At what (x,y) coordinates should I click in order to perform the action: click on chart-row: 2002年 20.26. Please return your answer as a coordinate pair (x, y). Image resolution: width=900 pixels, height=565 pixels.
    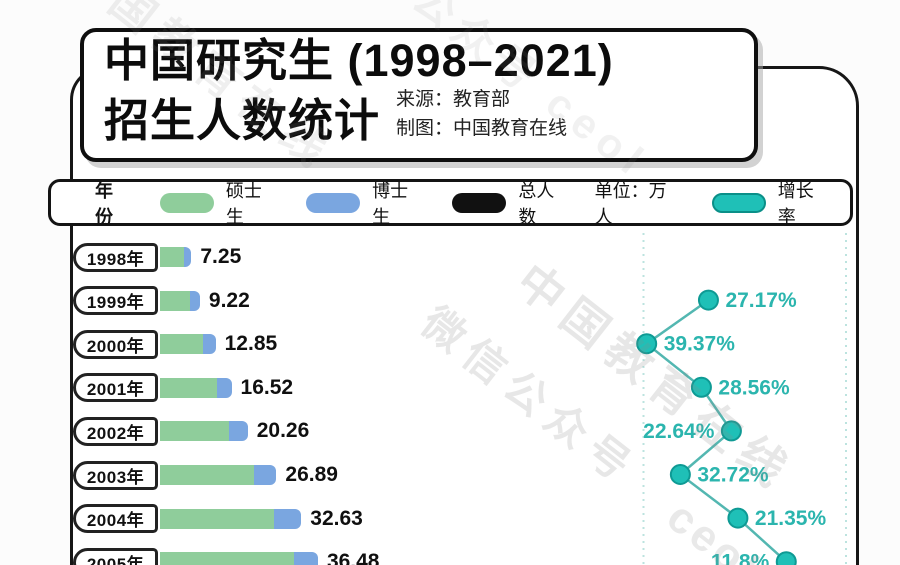
    Looking at the image, I should click on (191, 431).